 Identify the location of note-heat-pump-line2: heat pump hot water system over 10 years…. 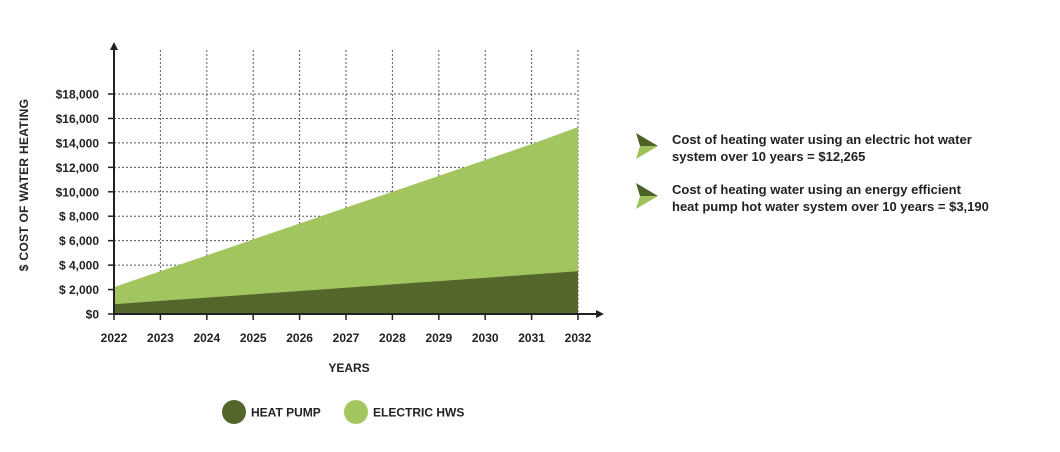
(830, 206).